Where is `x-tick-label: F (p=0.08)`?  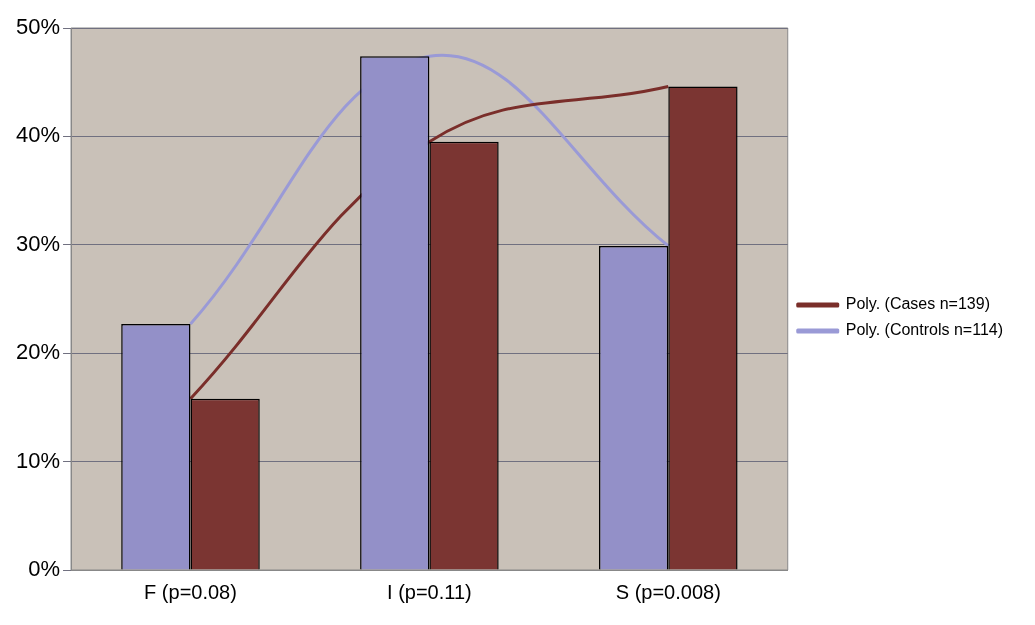 x-tick-label: F (p=0.08) is located at coordinates (190, 591).